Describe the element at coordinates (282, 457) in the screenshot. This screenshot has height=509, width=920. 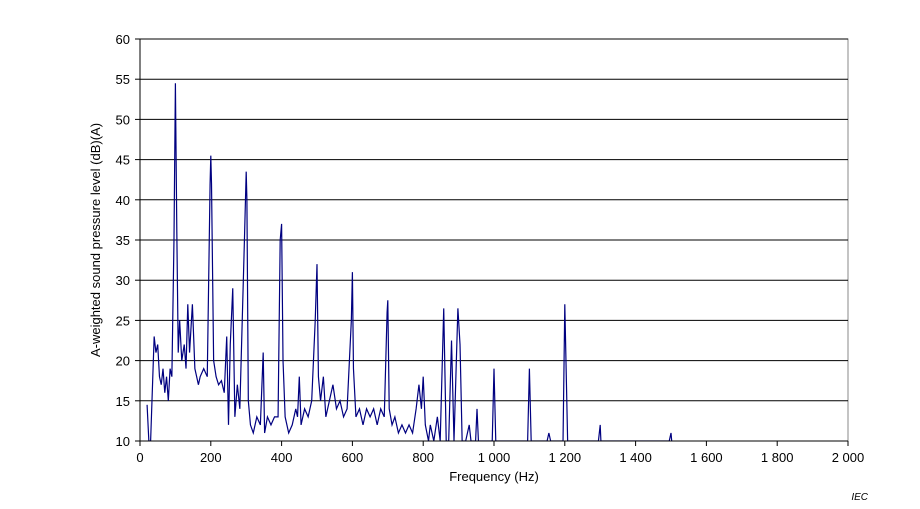
I see `x-tick-label: 400` at that location.